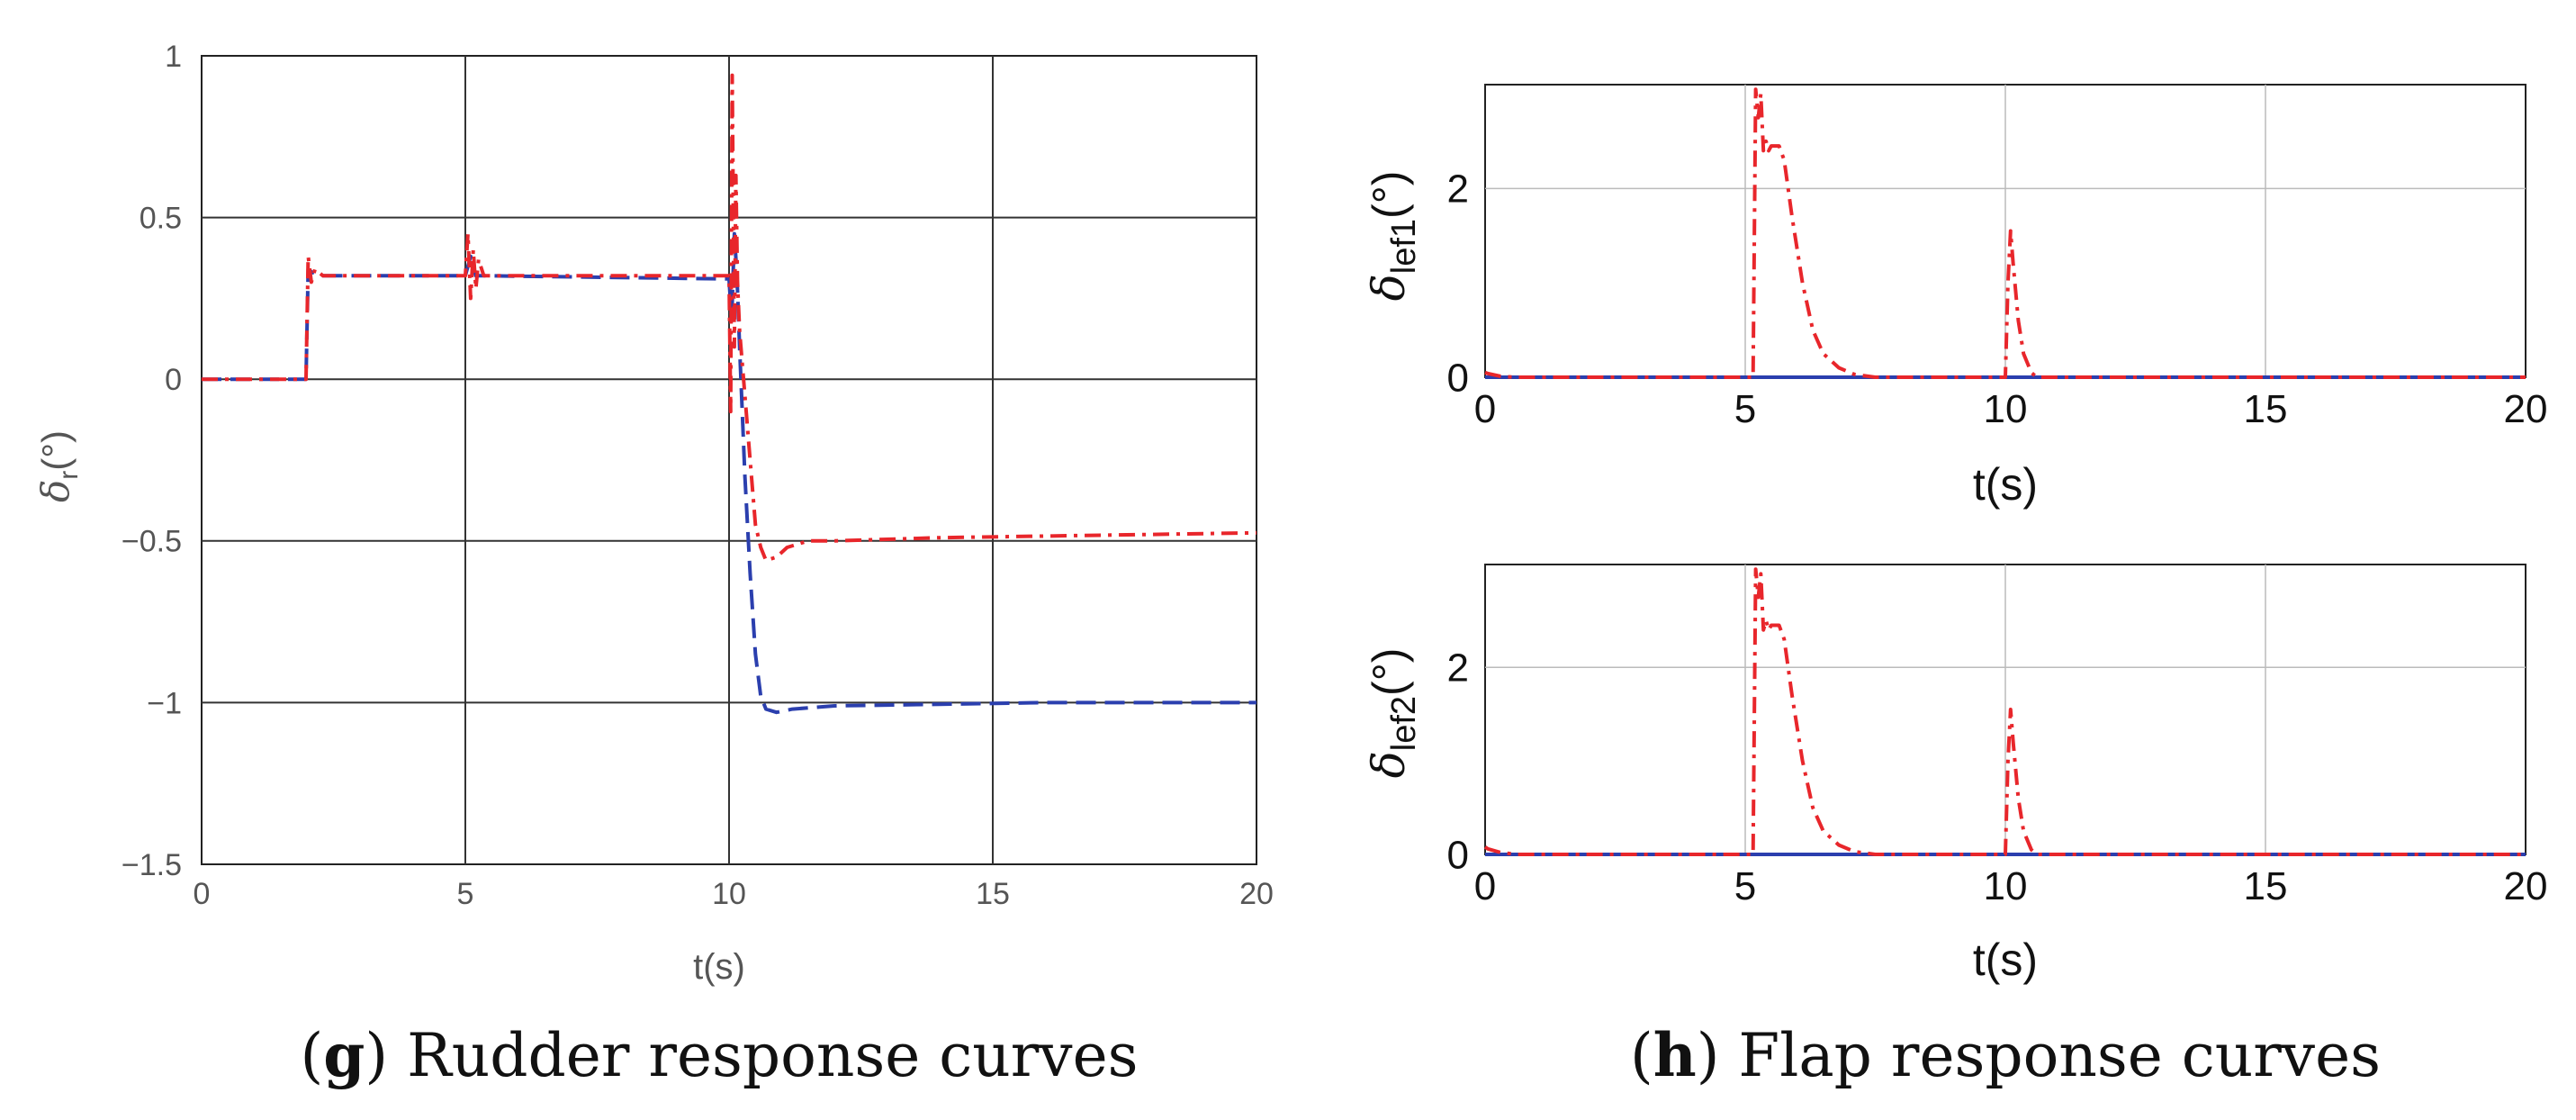 This screenshot has width=2576, height=1120. Describe the element at coordinates (58, 466) in the screenshot. I see `rudder-ylabel: δr(°)` at that location.